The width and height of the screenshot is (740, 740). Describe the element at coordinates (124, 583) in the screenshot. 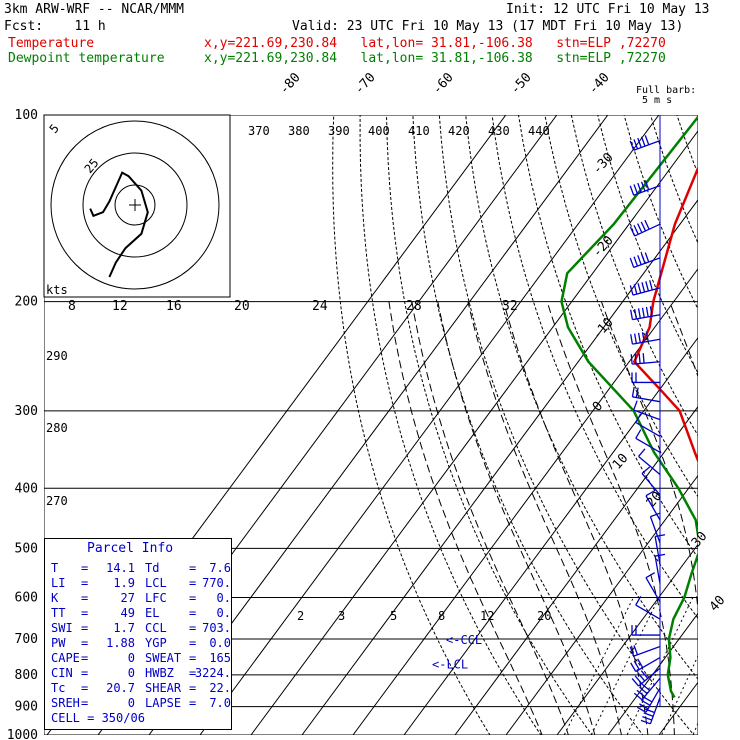

I see `parcel-value: 1.9` at that location.